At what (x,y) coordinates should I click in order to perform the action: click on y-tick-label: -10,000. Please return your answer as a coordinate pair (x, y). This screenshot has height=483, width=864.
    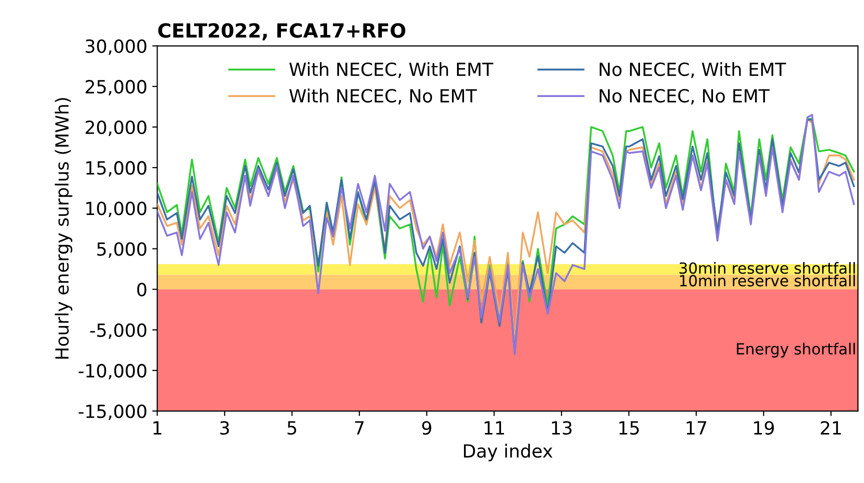
    Looking at the image, I should click on (112, 372).